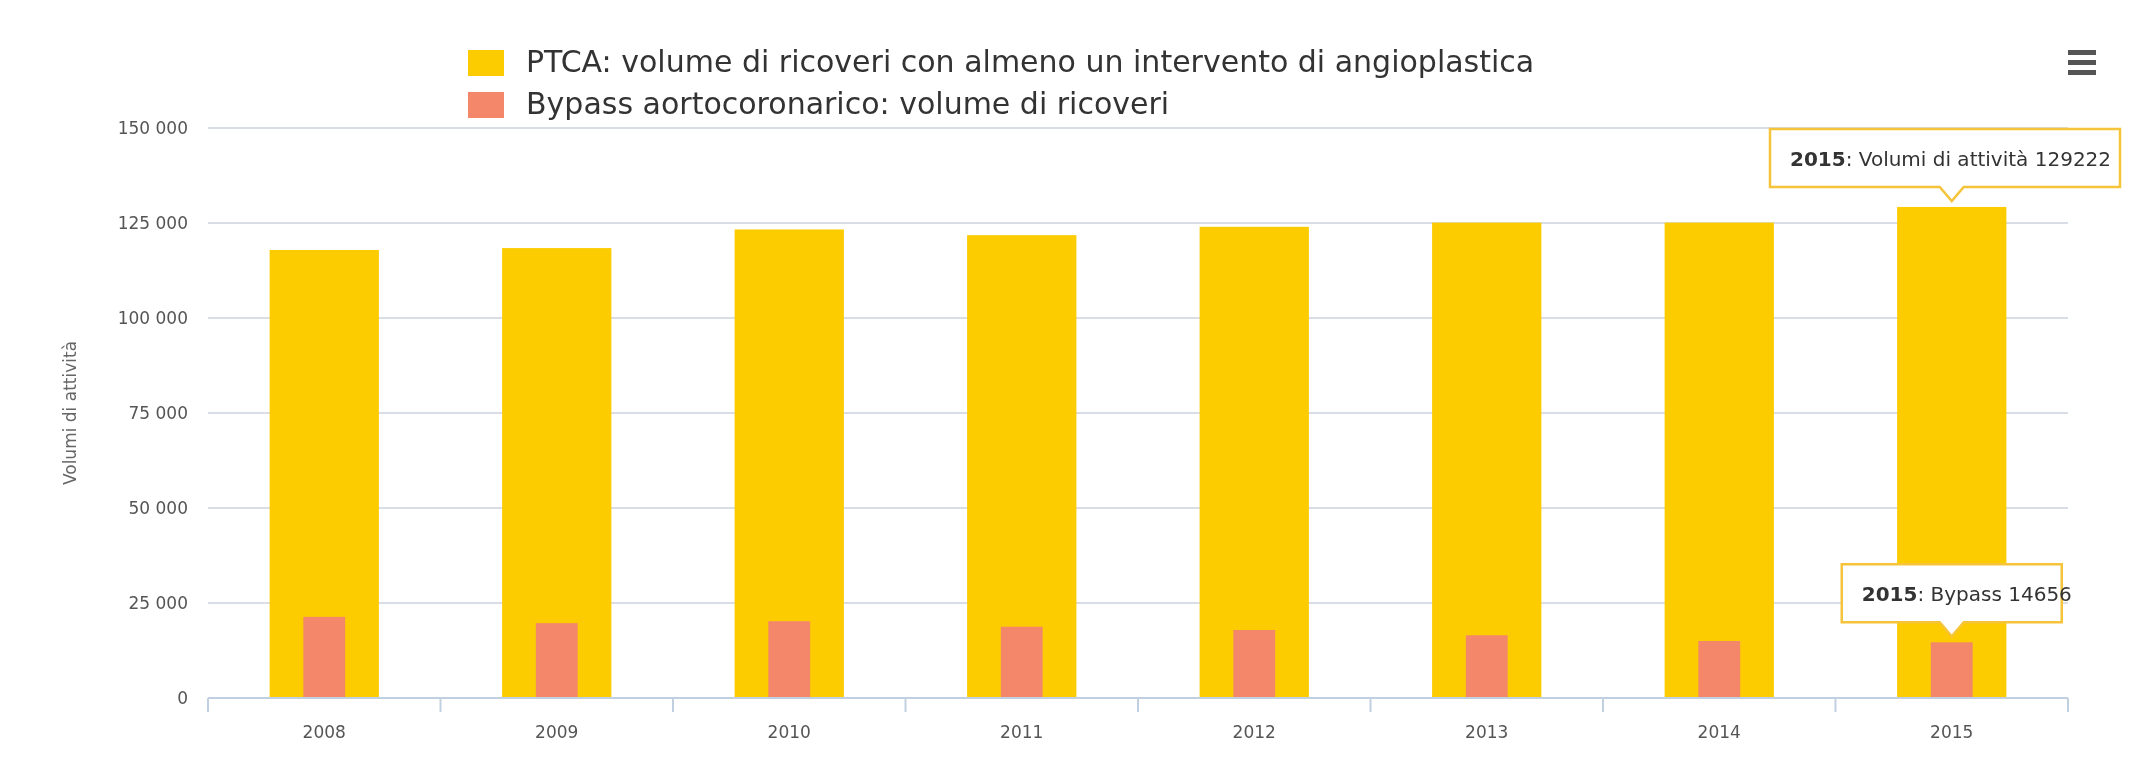  Describe the element at coordinates (1254, 732) in the screenshot. I see `x-tick-label: 2012` at that location.